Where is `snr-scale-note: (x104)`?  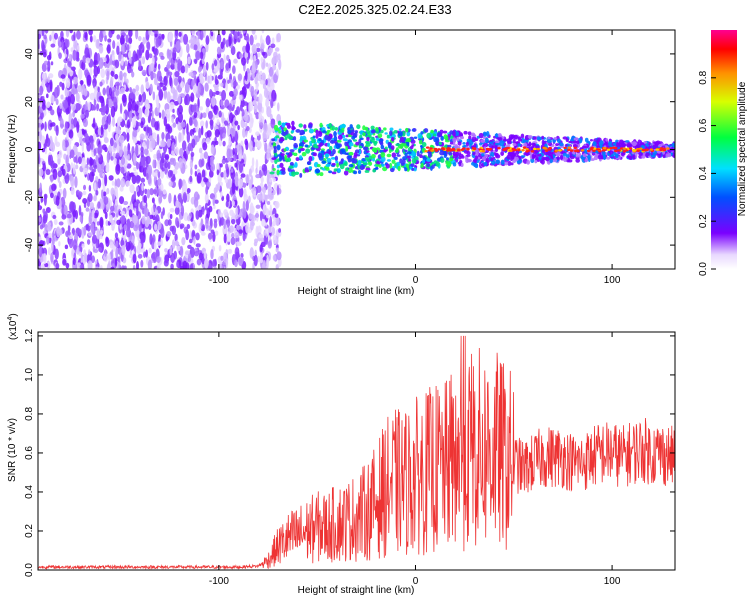 snr-scale-note: (x104) is located at coordinates (13, 326).